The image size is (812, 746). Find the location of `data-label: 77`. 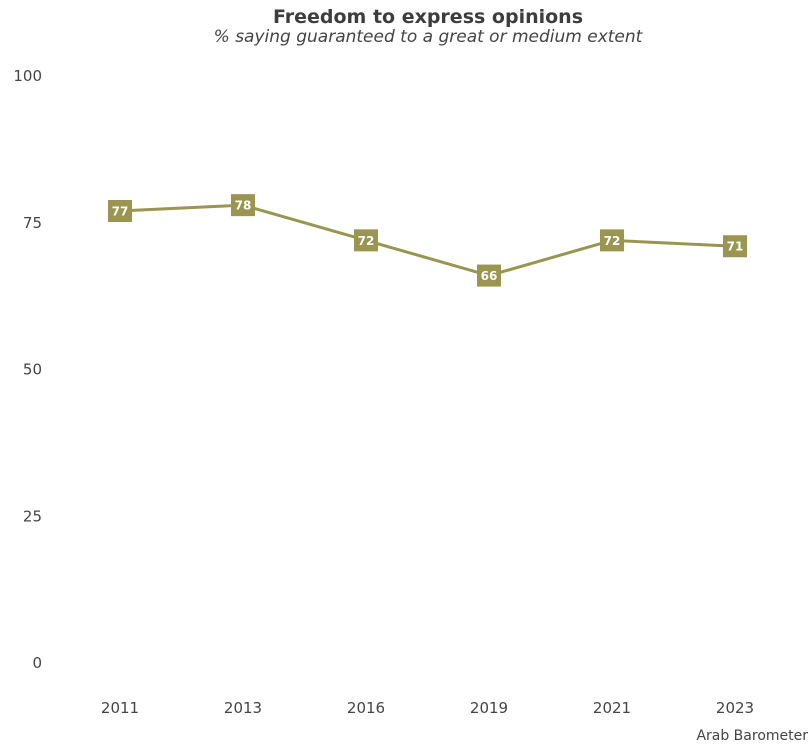

data-label: 77 is located at coordinates (120, 212).